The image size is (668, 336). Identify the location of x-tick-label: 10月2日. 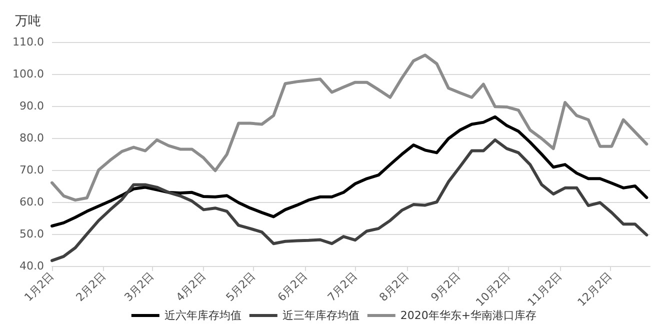
(493, 289).